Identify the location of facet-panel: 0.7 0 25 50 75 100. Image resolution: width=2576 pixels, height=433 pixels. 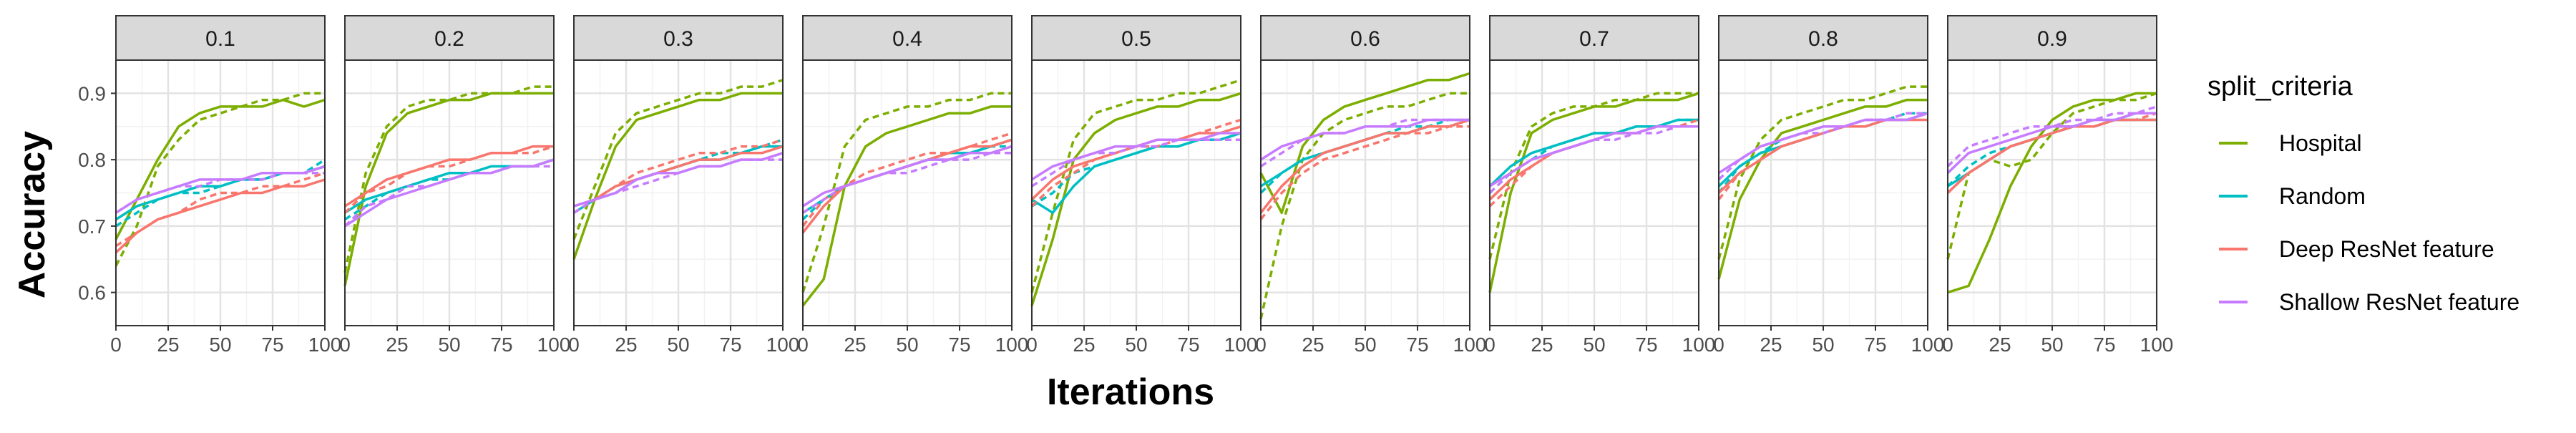
(1600, 185).